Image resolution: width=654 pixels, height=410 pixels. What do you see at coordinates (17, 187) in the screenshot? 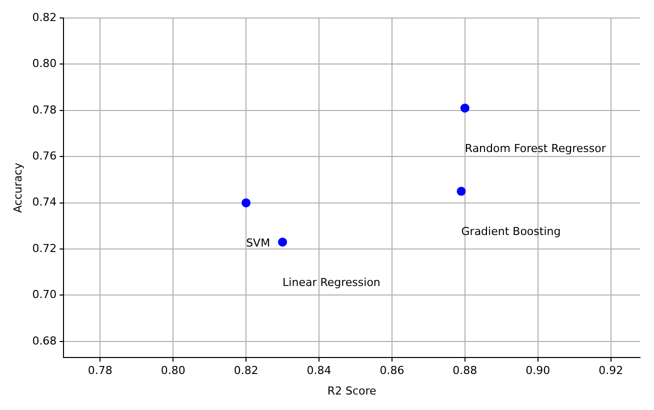
I see `y-axis-title: Accuracy` at bounding box center [17, 187].